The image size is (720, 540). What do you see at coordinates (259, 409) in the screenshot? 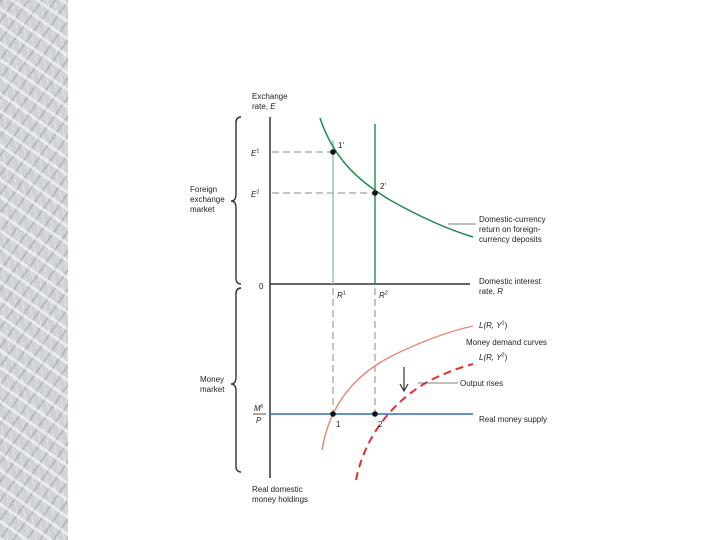
I see `ms-numerator-label: Ms` at bounding box center [259, 409].